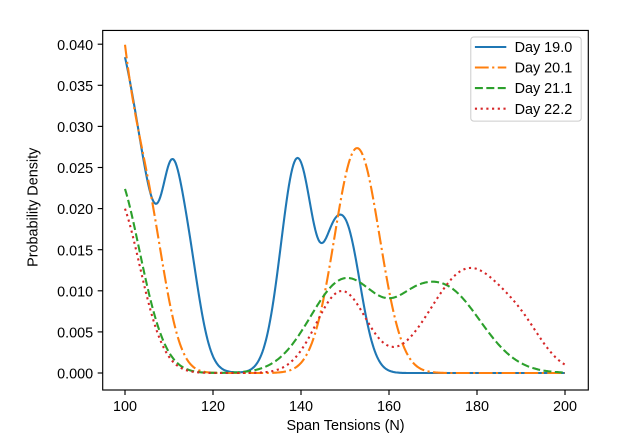  What do you see at coordinates (544, 69) in the screenshot?
I see `svg-text: Day 20.1` at bounding box center [544, 69].